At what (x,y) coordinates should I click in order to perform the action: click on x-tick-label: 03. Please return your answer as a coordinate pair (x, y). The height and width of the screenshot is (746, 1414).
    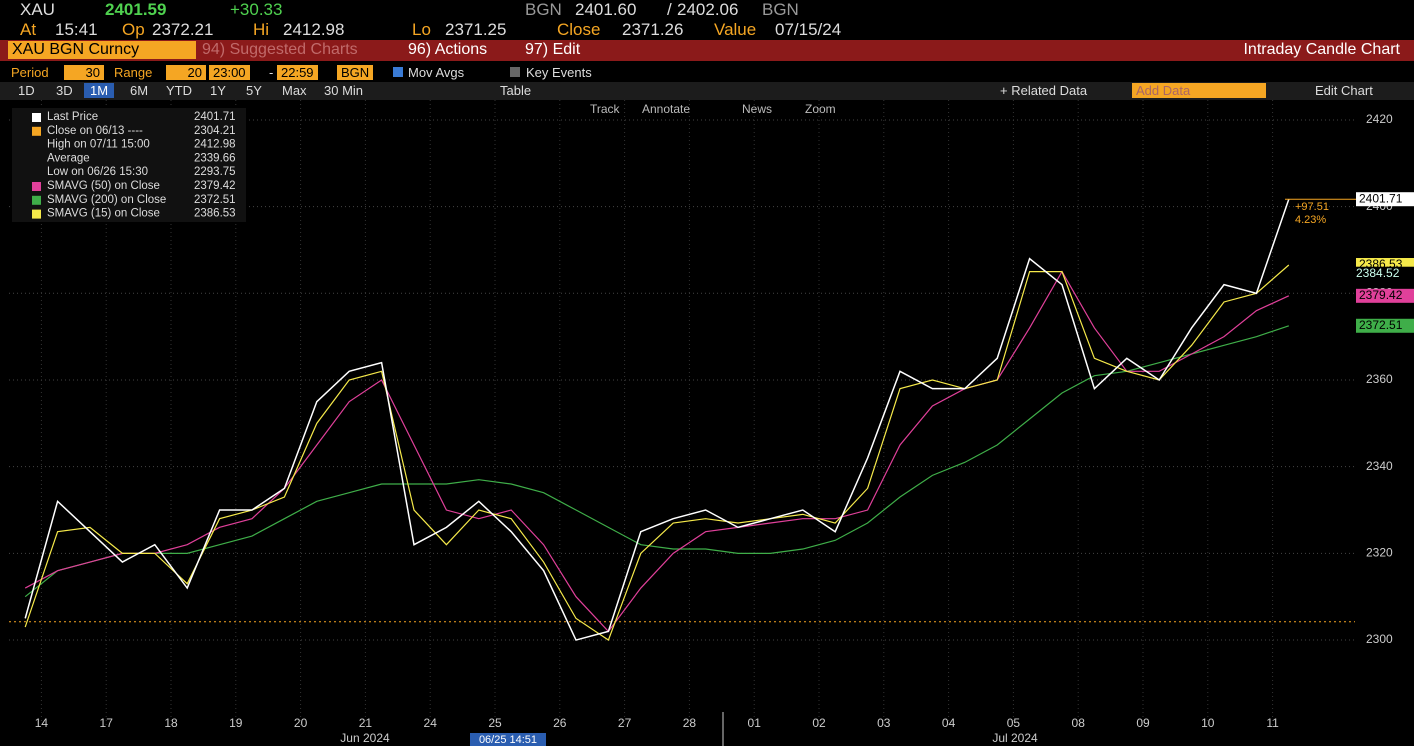
    Looking at the image, I should click on (884, 723).